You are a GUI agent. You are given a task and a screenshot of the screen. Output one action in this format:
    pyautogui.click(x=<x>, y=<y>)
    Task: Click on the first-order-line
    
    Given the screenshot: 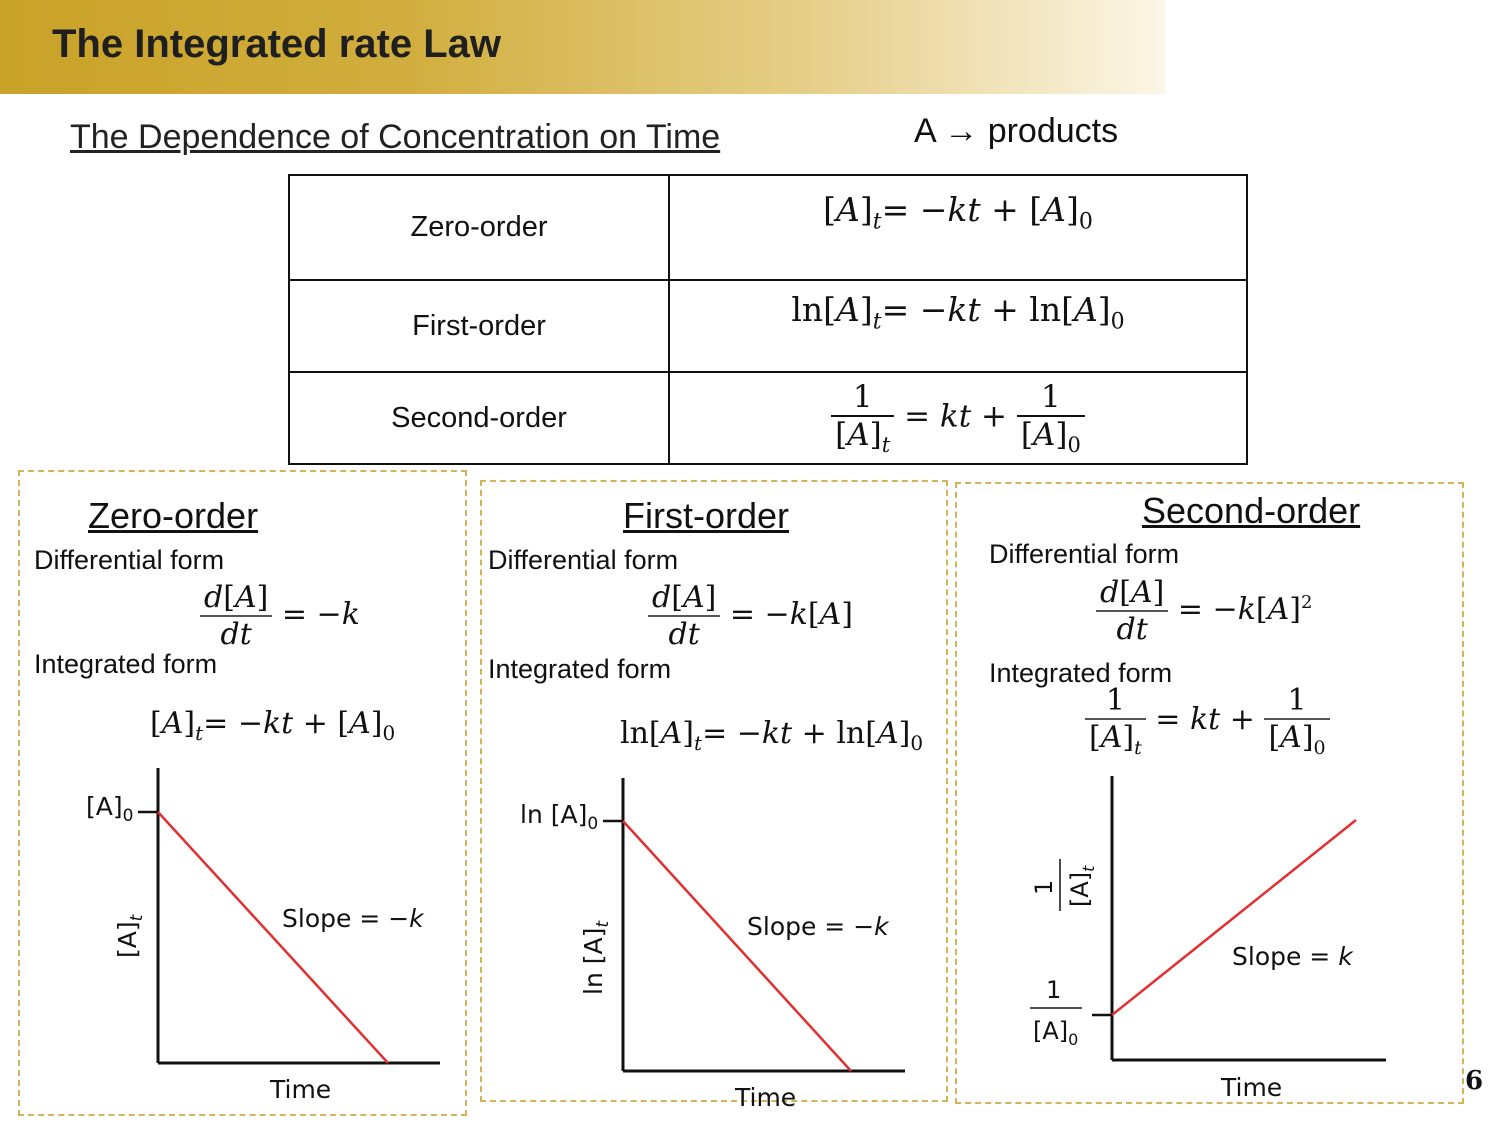 What is the action you would take?
    pyautogui.click(x=737, y=946)
    